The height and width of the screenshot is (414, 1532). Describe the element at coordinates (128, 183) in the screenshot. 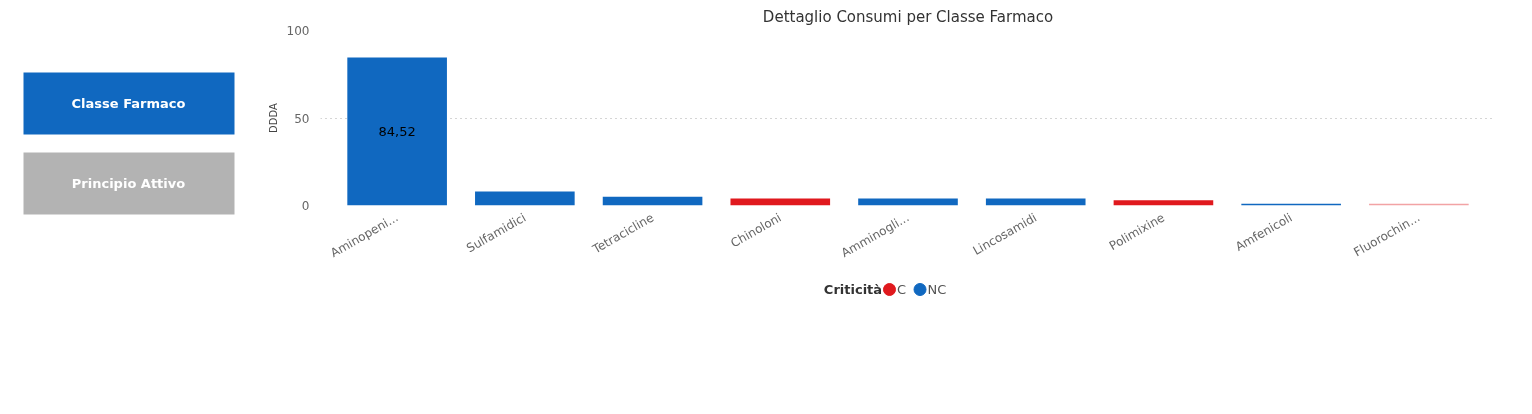

I see `text: Principio Attivo` at that location.